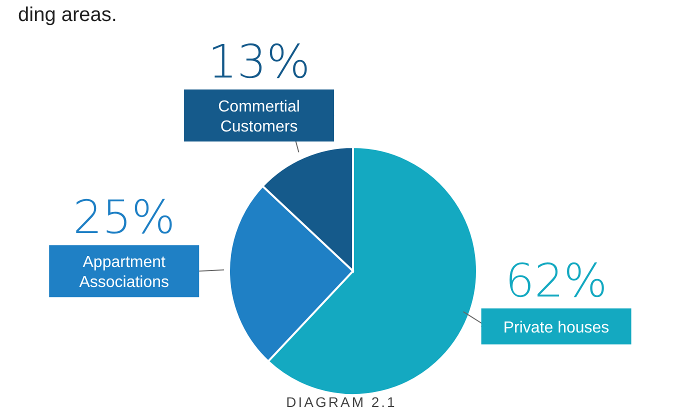  What do you see at coordinates (259, 61) in the screenshot?
I see `data-label: 13%` at bounding box center [259, 61].